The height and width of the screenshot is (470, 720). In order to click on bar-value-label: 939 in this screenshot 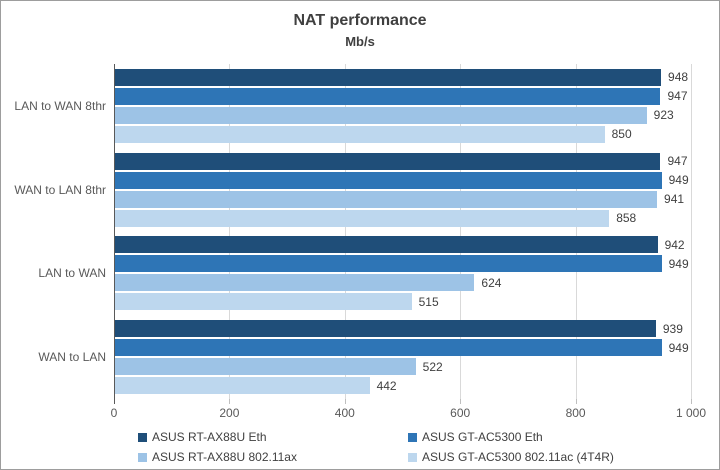, I will do `click(672, 328)`.